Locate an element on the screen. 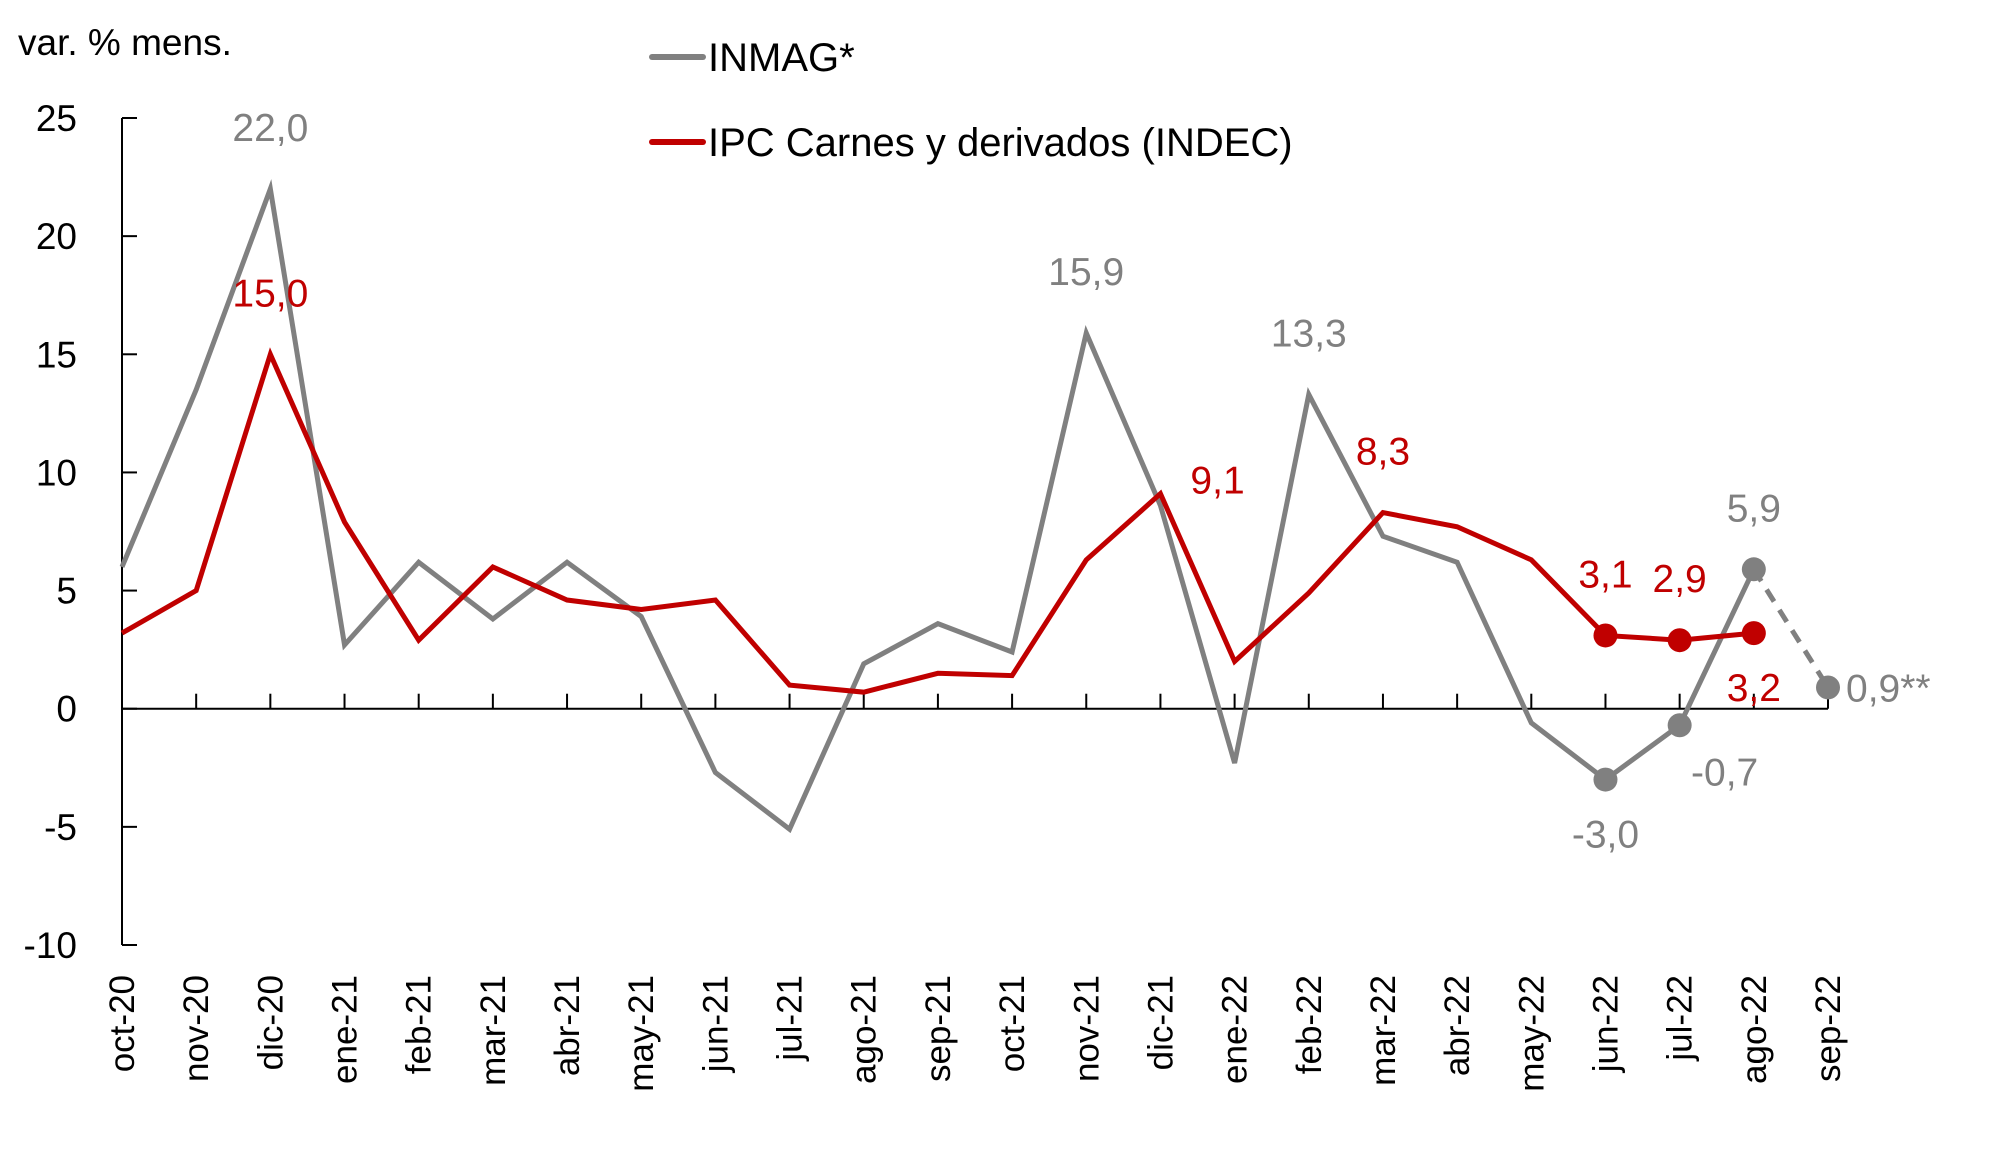 Image resolution: width=1999 pixels, height=1154 pixels. data-label: -3,0 is located at coordinates (1605, 835).